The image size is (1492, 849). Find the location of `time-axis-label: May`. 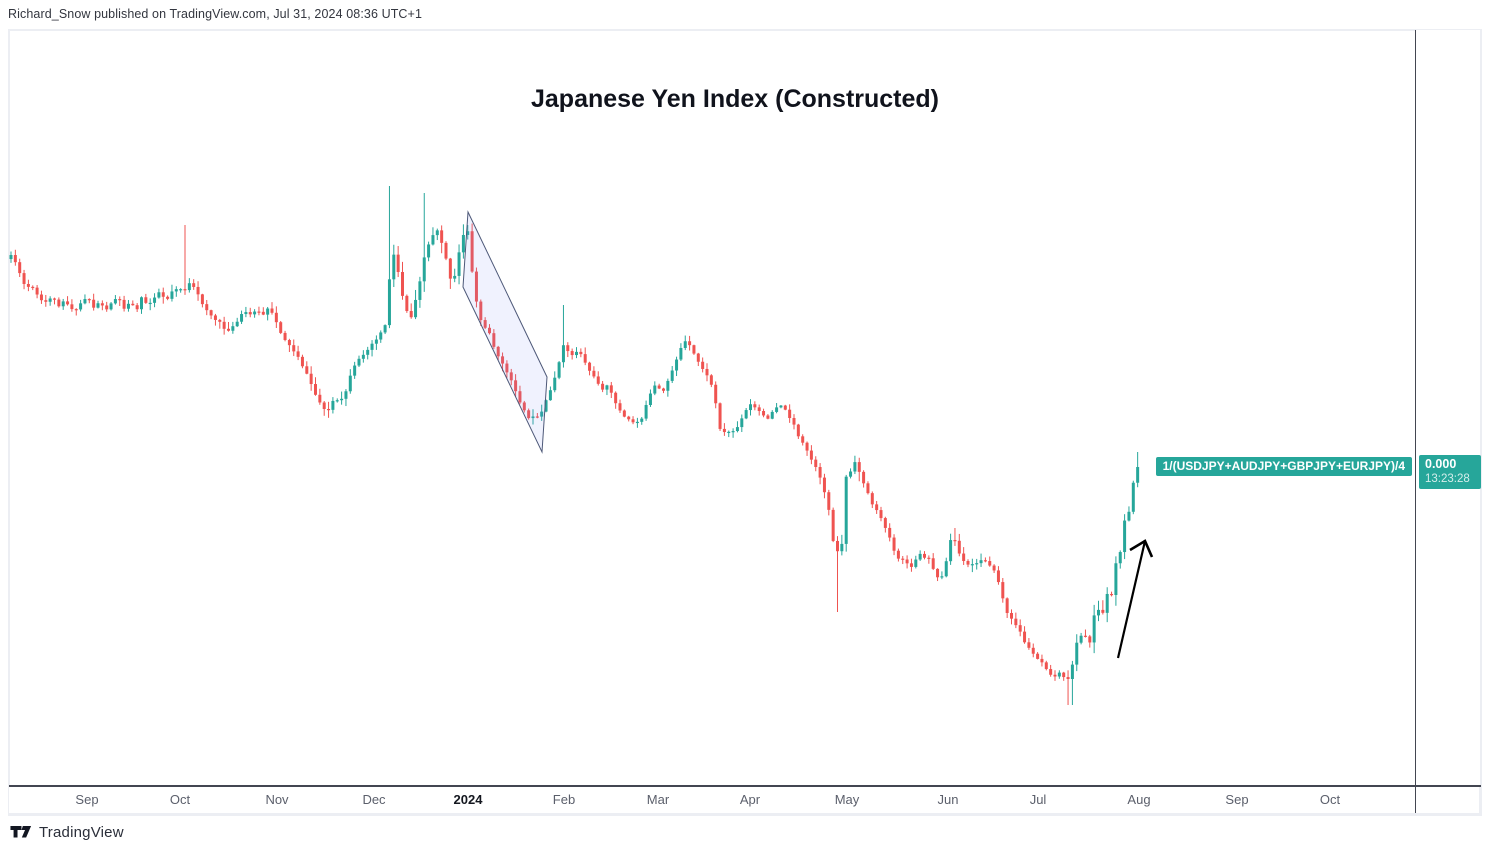

time-axis-label: May is located at coordinates (847, 799).